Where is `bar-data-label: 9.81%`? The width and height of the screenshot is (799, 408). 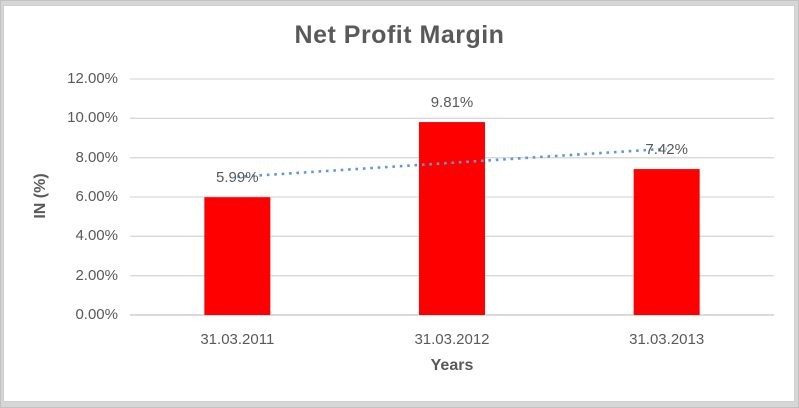
bar-data-label: 9.81% is located at coordinates (452, 103).